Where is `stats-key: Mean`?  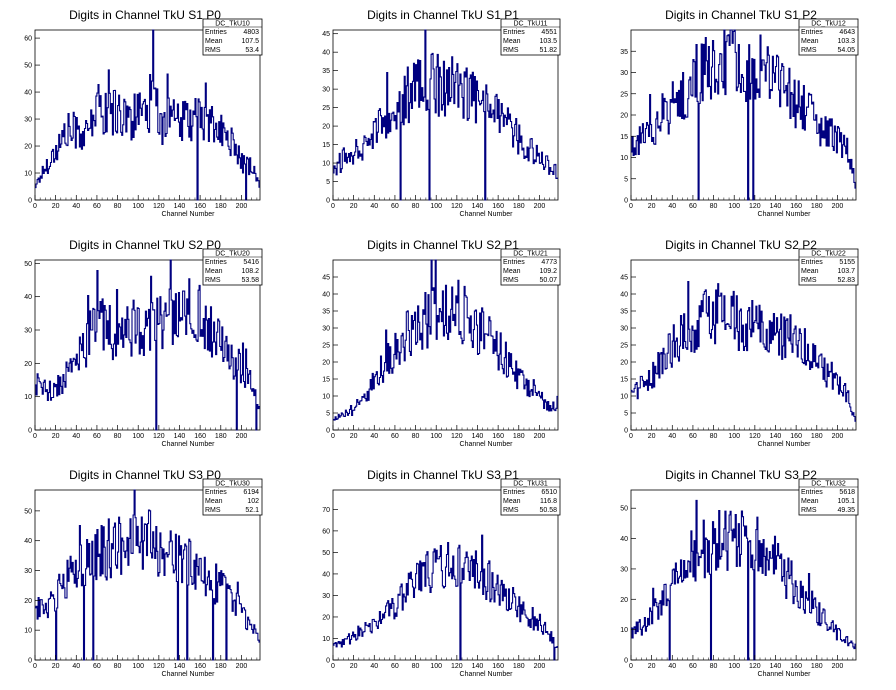 stats-key: Mean is located at coordinates (214, 271).